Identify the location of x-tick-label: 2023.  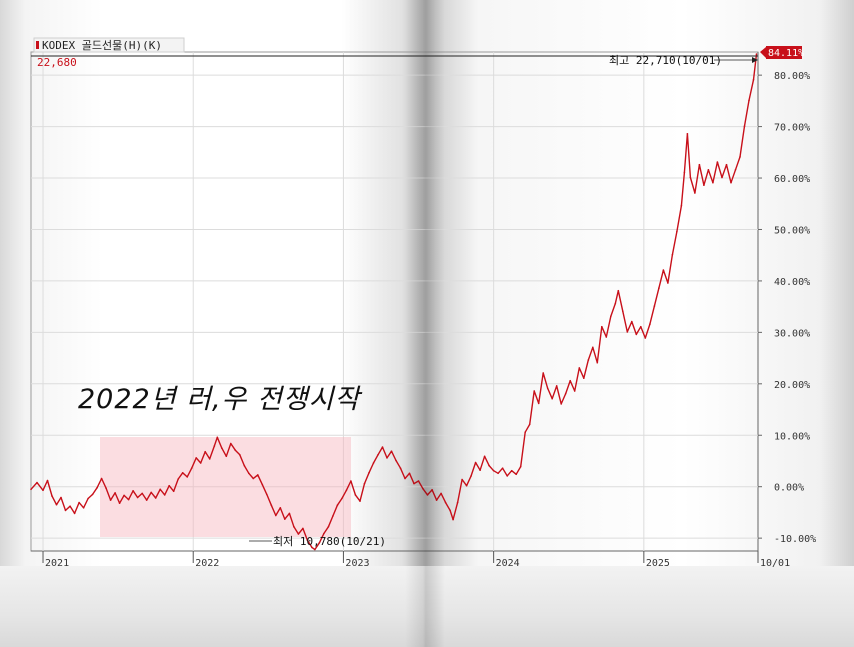
(357, 563).